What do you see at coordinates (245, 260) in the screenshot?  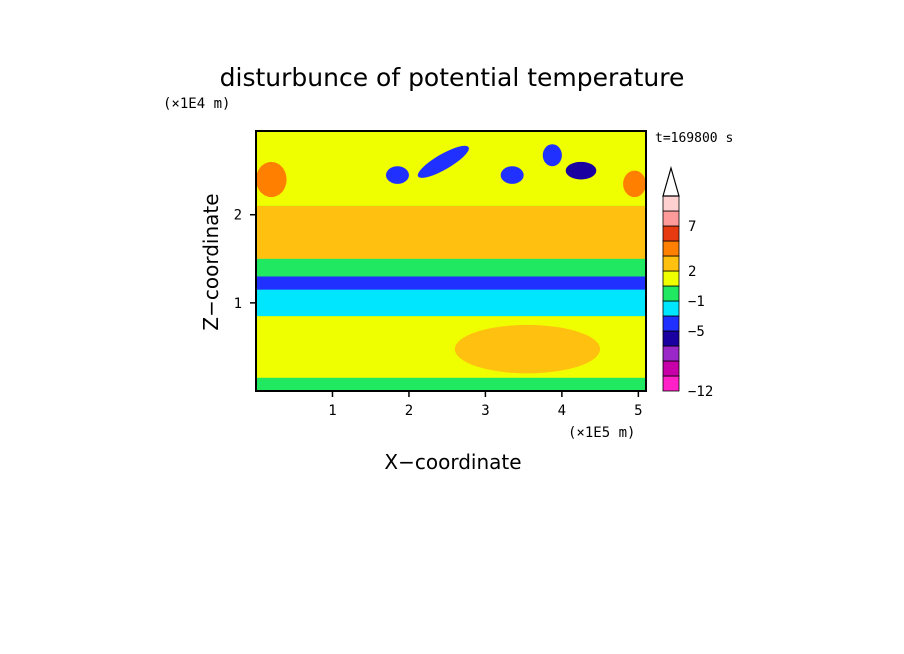 I see `y-axis: 12` at bounding box center [245, 260].